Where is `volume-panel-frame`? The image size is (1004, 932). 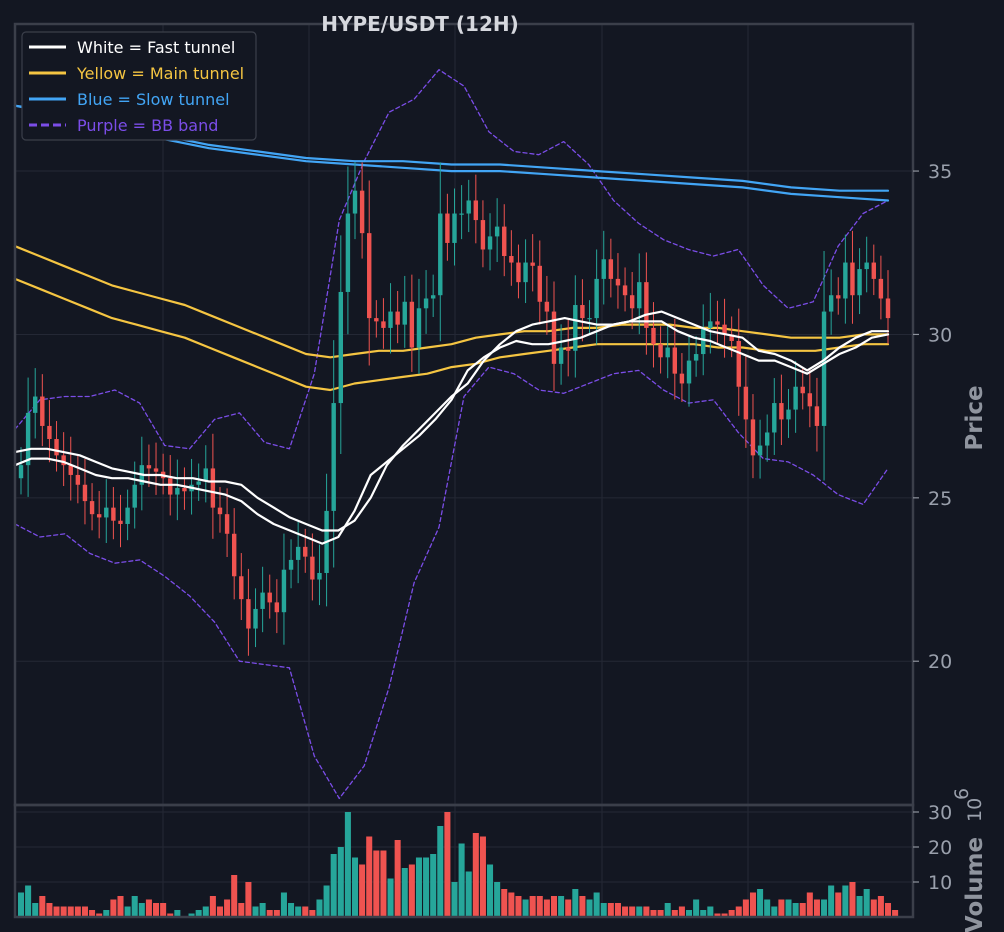 volume-panel-frame is located at coordinates (464, 861).